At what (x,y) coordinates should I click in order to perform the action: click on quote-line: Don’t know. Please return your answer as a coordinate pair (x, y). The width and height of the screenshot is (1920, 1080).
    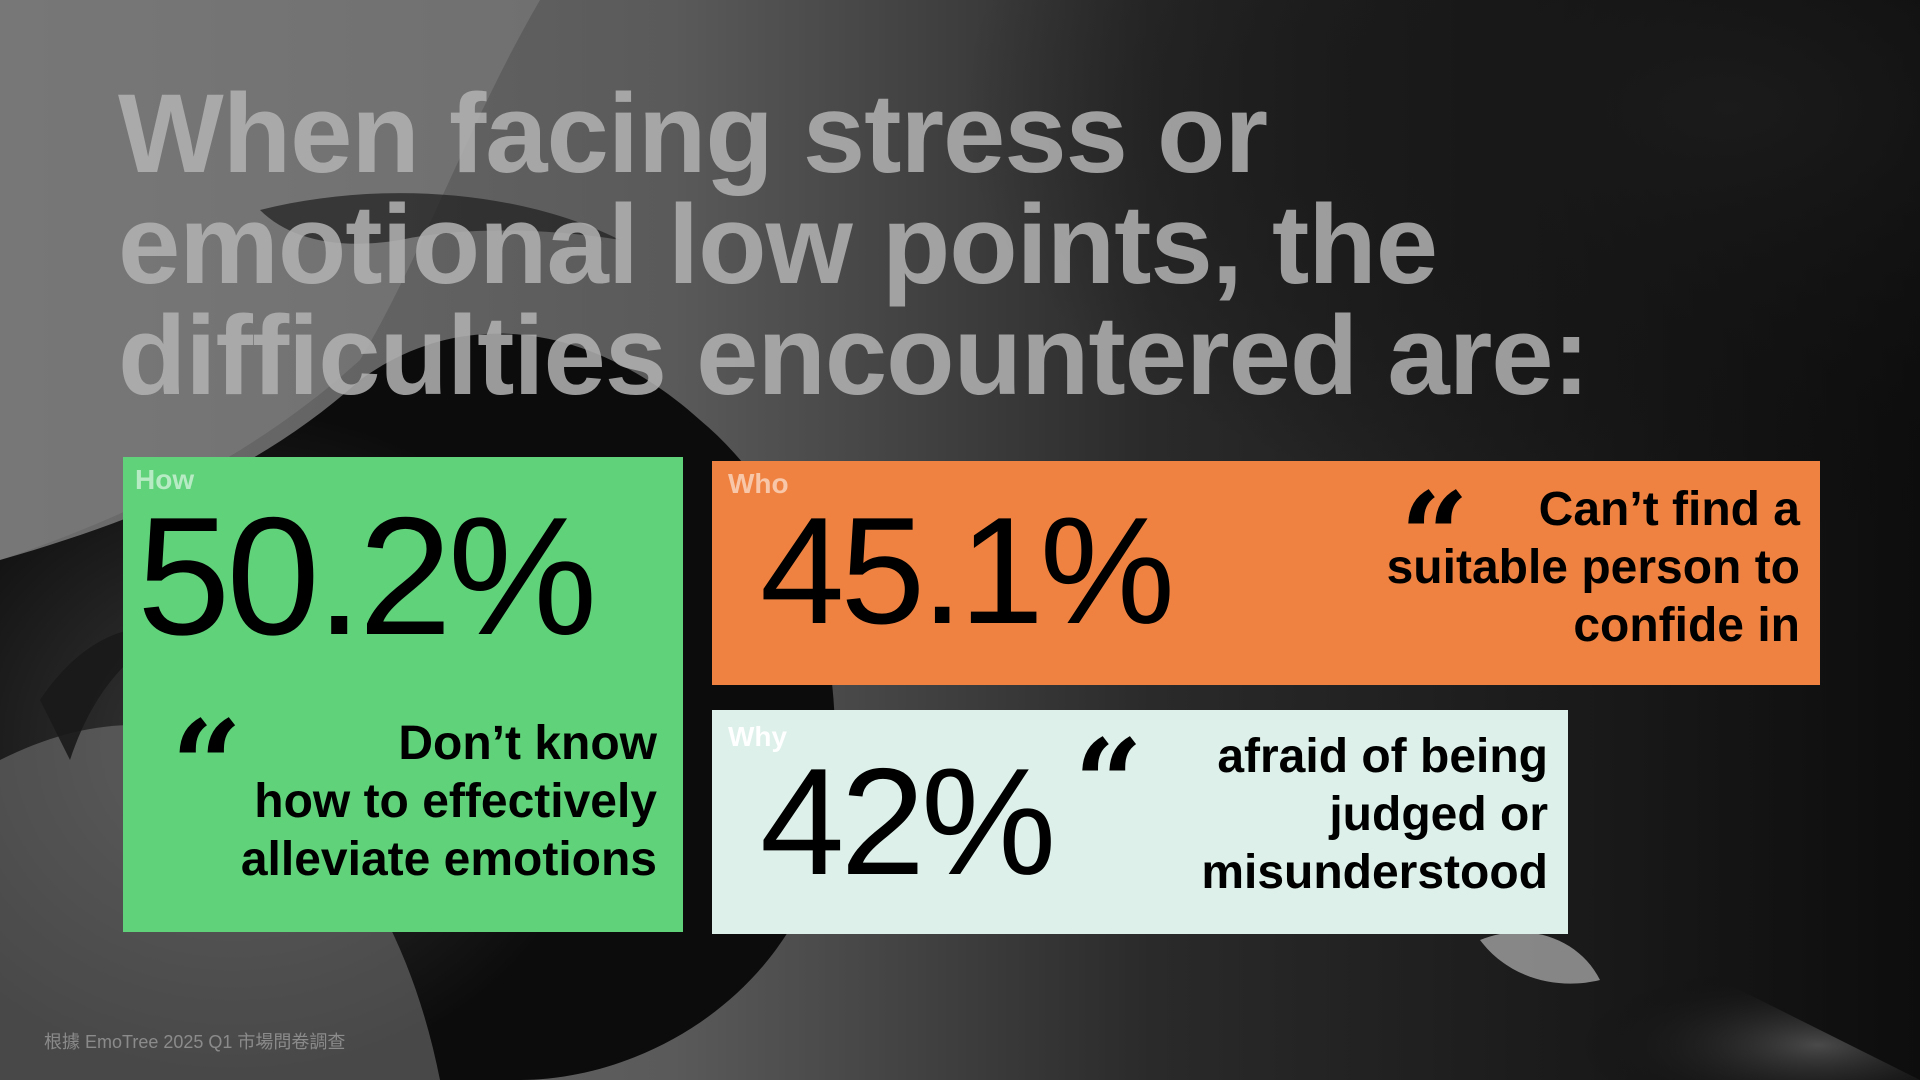
    Looking at the image, I should click on (527, 743).